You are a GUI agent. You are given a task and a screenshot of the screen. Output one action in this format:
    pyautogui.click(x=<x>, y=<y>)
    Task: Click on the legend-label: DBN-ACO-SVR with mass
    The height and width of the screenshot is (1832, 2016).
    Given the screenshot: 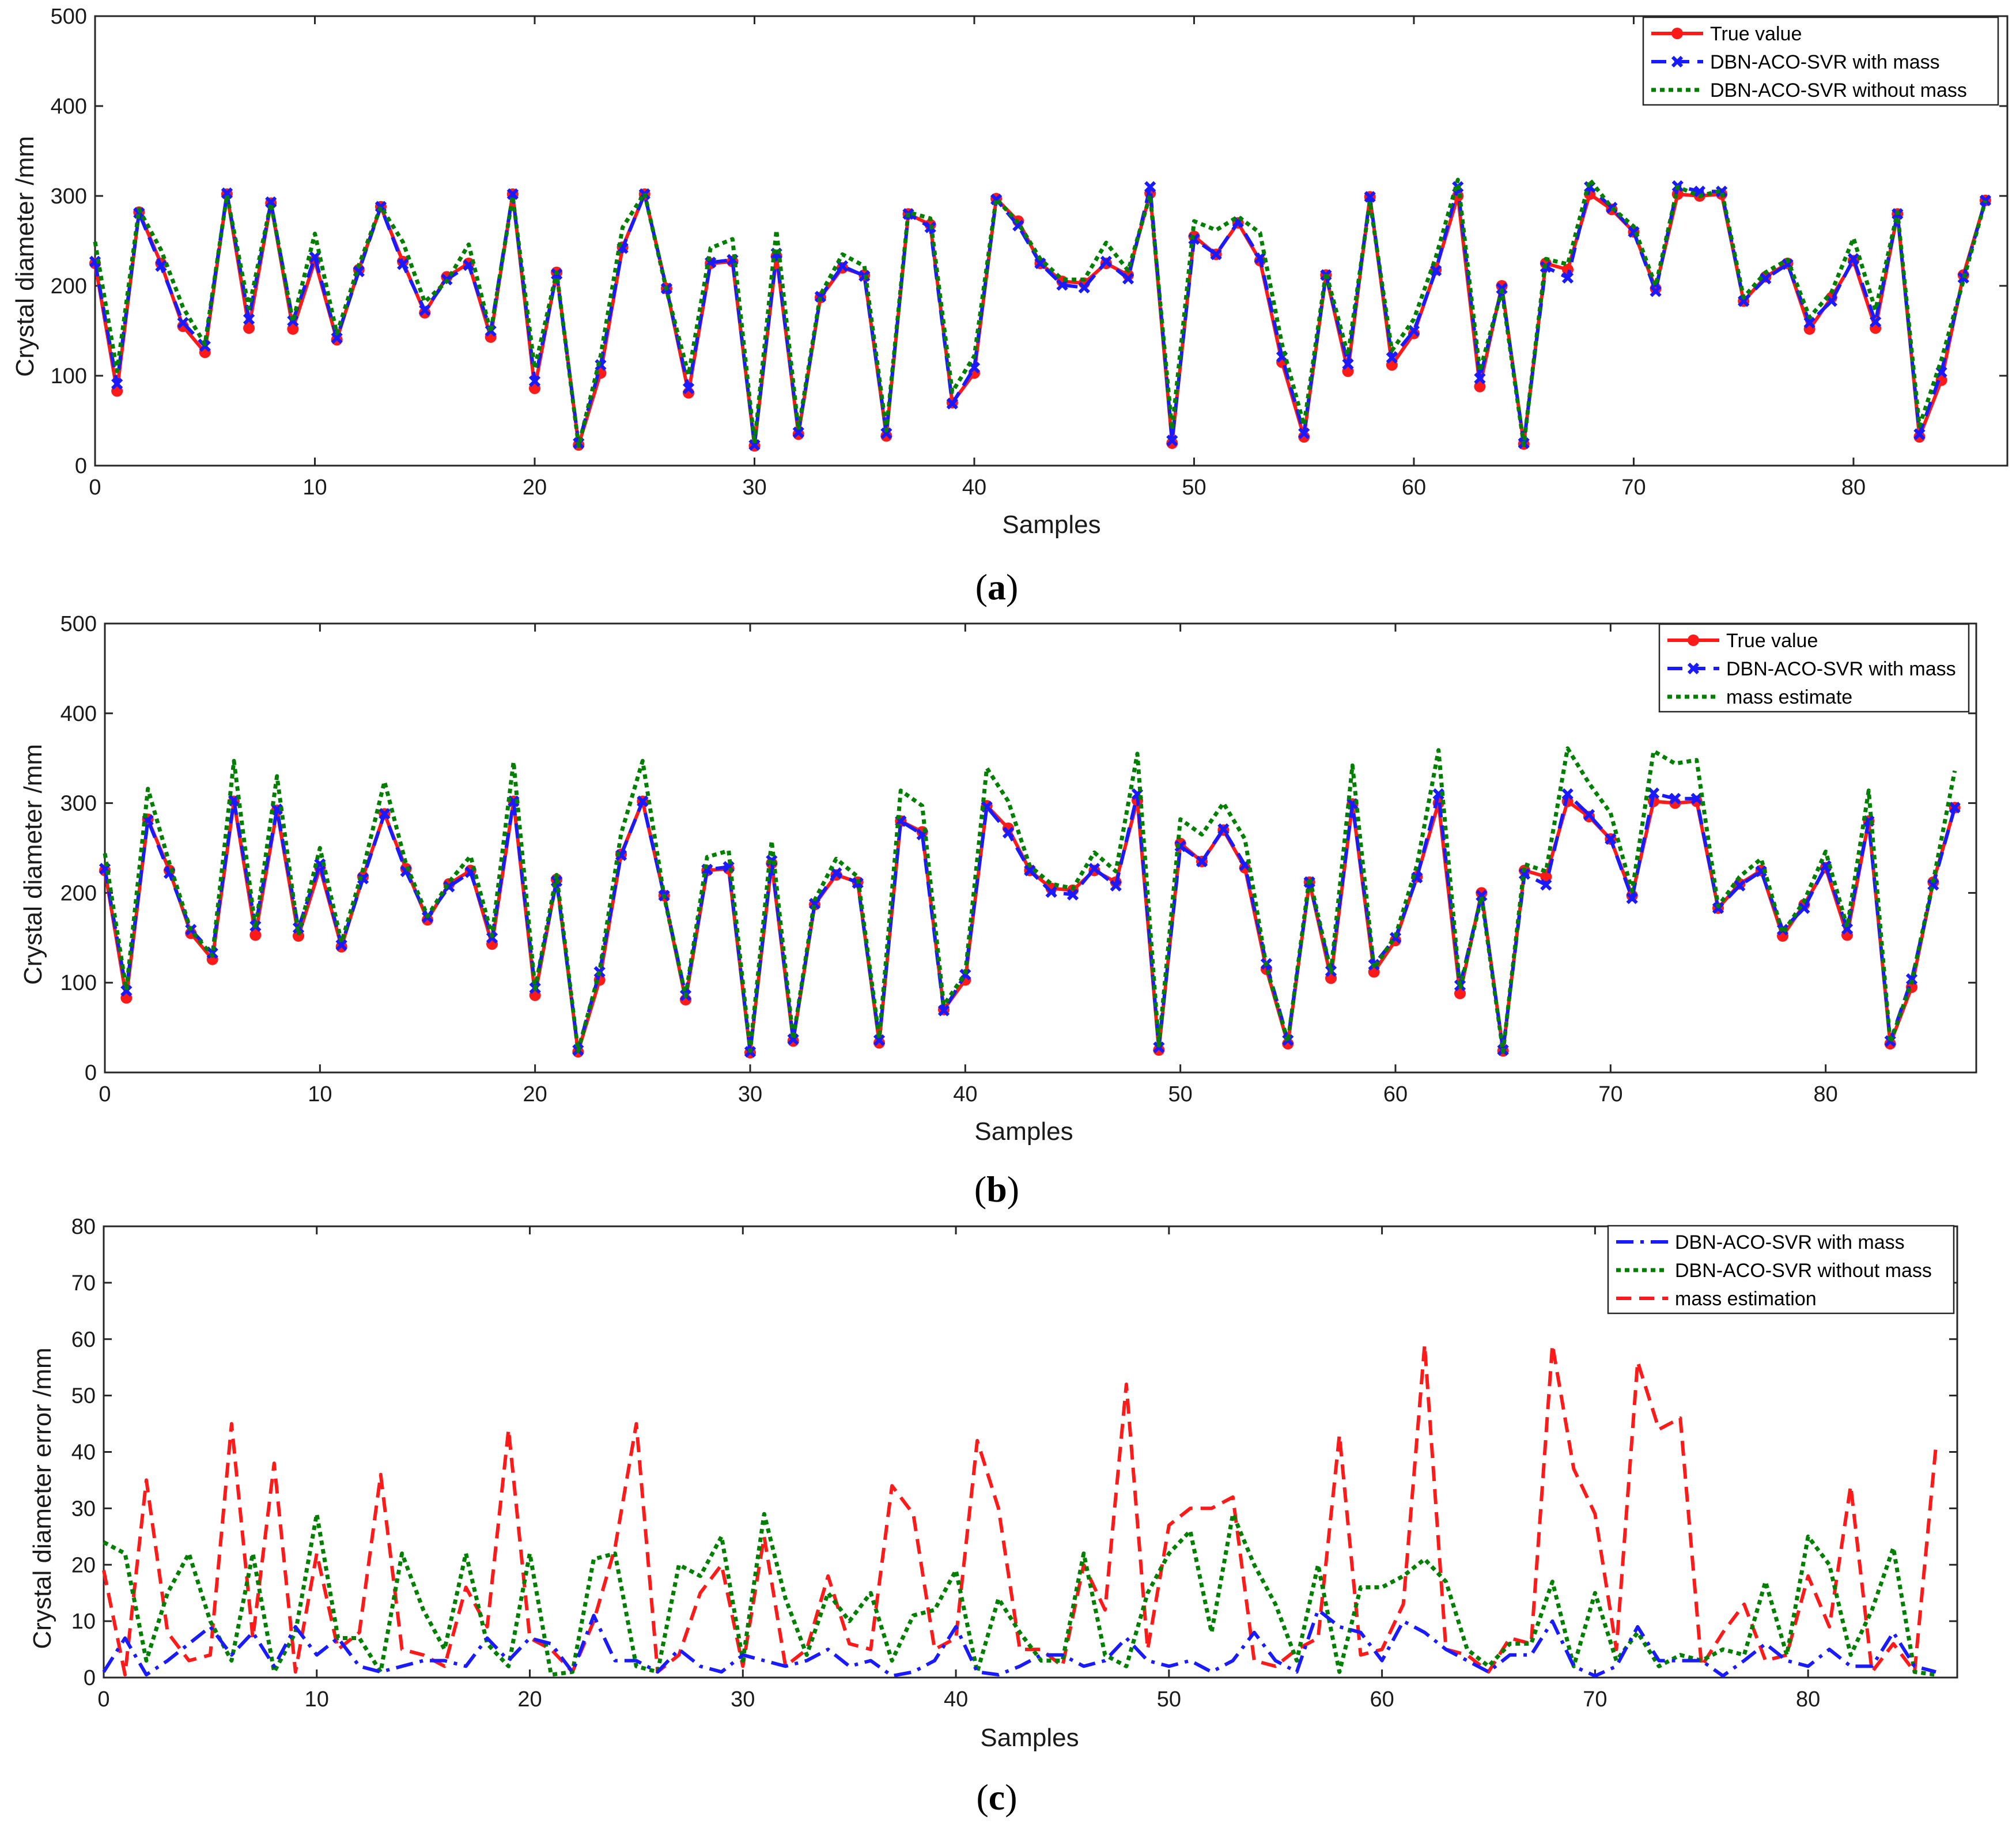 What is the action you would take?
    pyautogui.click(x=1790, y=1242)
    